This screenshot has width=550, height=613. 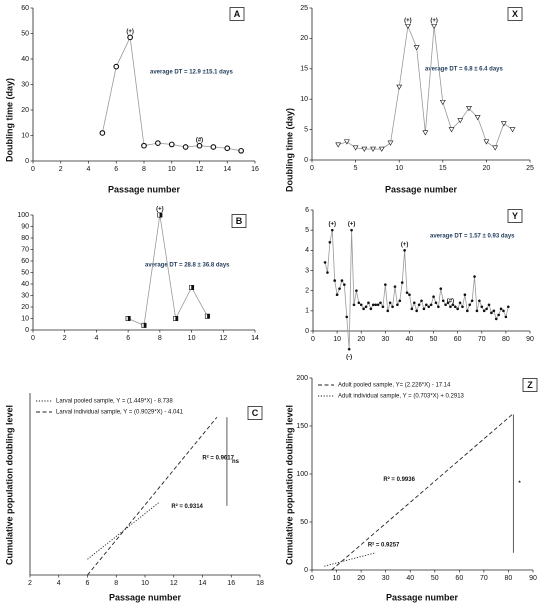 What do you see at coordinates (443, 168) in the screenshot?
I see `x-tick-label: 15` at bounding box center [443, 168].